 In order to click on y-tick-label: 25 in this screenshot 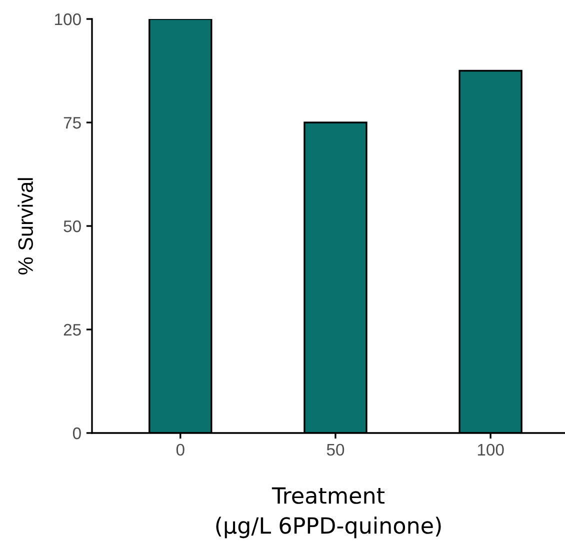, I will do `click(72, 330)`.